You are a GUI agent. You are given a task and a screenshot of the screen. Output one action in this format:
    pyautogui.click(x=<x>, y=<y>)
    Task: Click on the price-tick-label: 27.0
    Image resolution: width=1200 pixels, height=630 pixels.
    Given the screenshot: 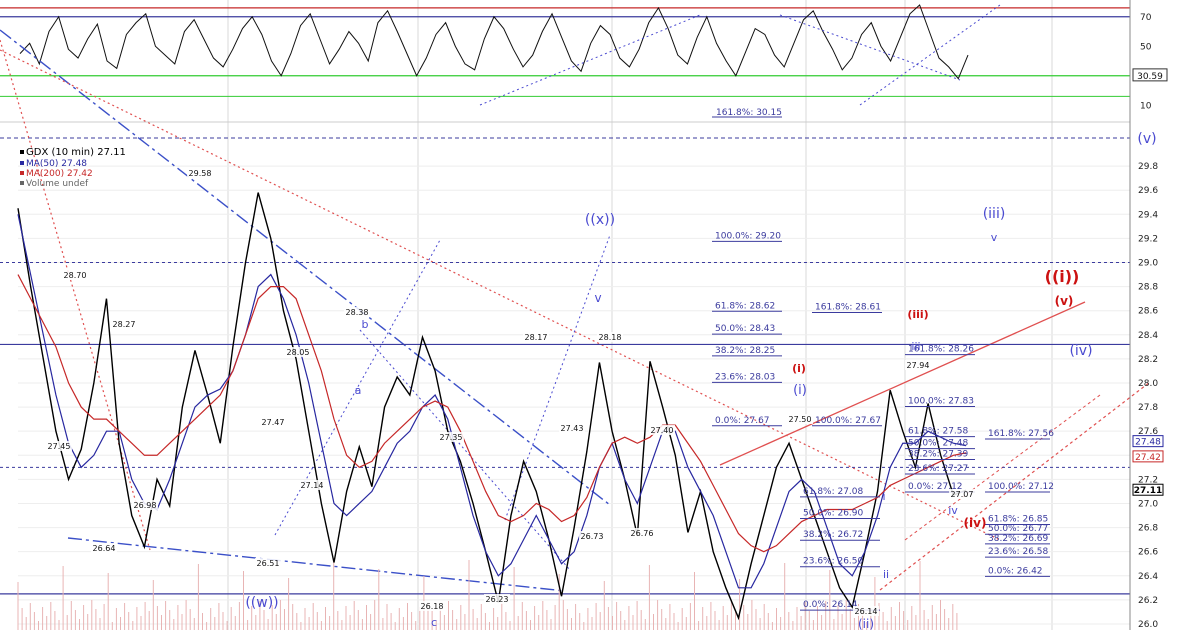 What is the action you would take?
    pyautogui.click(x=1148, y=504)
    